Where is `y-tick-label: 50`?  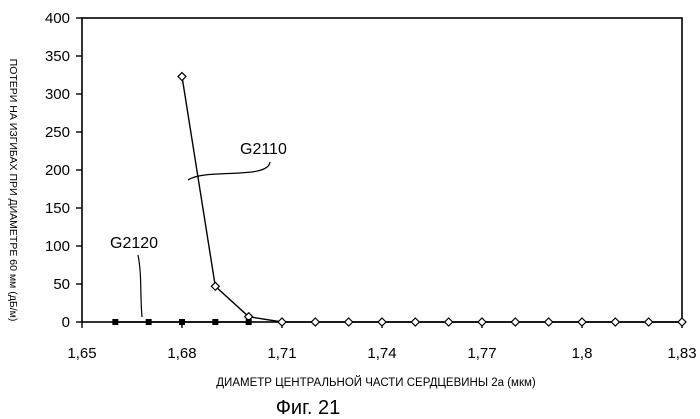 y-tick-label: 50 is located at coordinates (61, 284).